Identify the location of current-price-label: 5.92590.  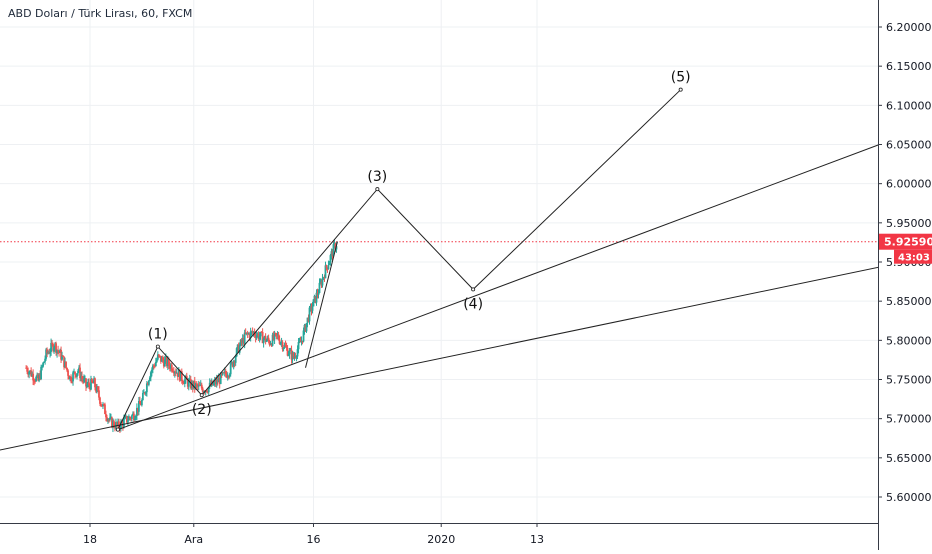
(908, 242).